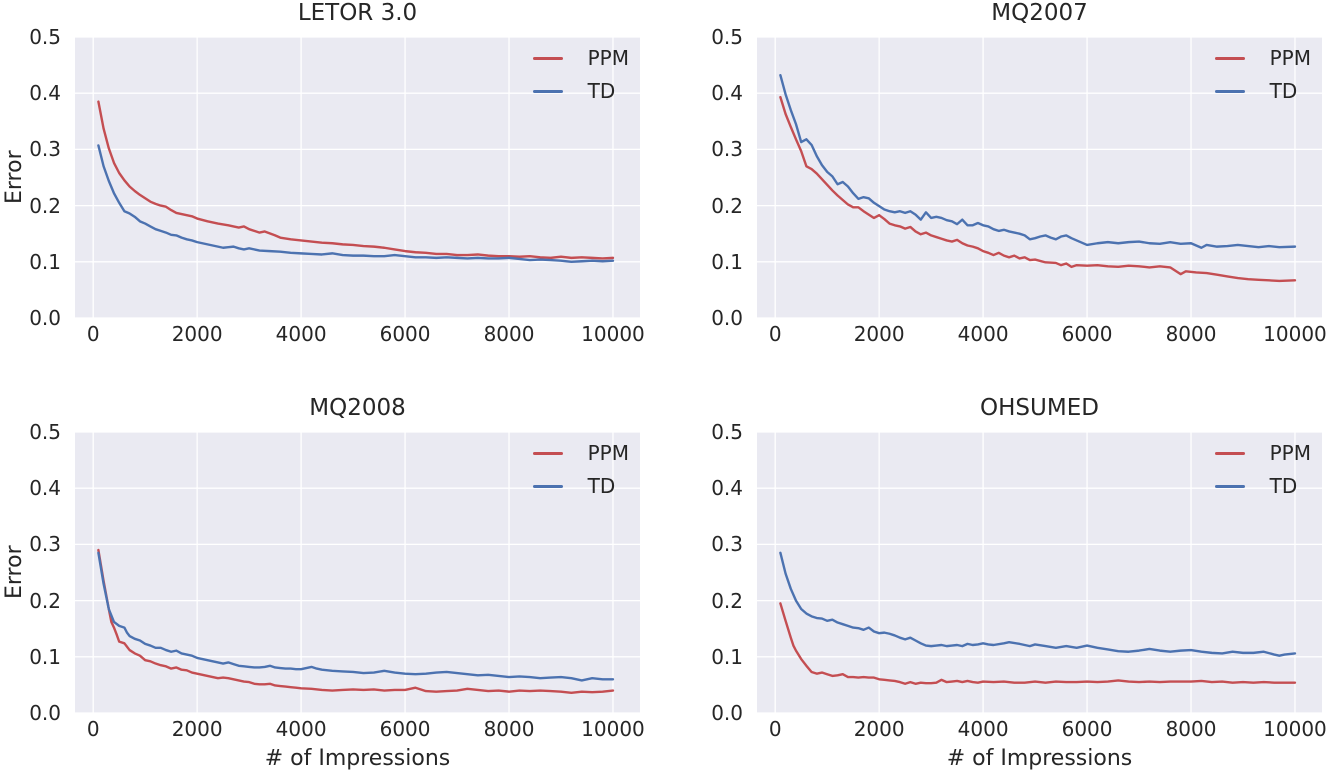 Image resolution: width=1328 pixels, height=781 pixels. Describe the element at coordinates (357, 13) in the screenshot. I see `chart-title: LETOR 3.0` at that location.